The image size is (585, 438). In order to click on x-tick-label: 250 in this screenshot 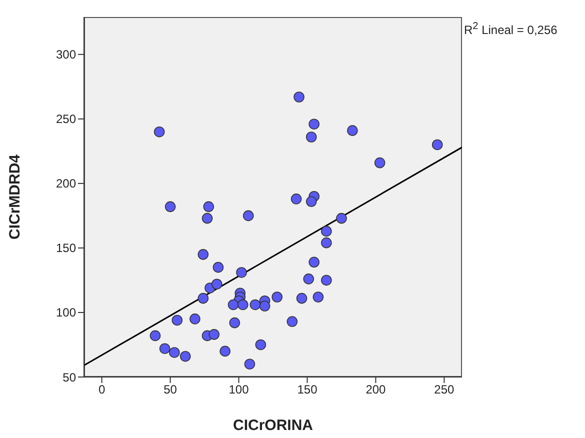, I will do `click(444, 389)`.